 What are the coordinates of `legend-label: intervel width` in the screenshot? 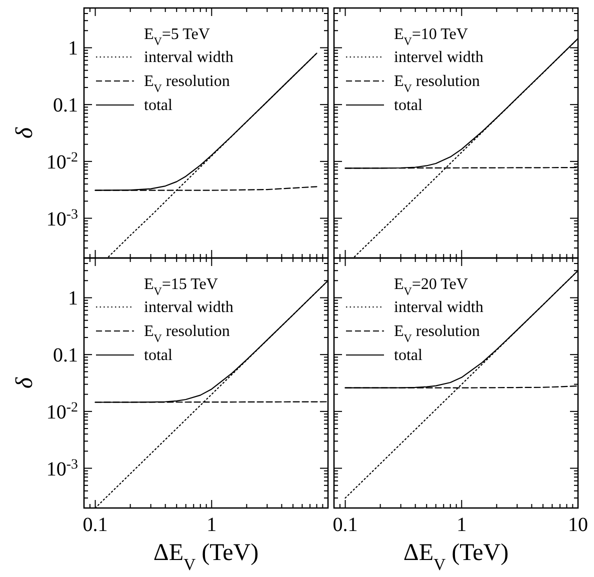 It's located at (439, 57).